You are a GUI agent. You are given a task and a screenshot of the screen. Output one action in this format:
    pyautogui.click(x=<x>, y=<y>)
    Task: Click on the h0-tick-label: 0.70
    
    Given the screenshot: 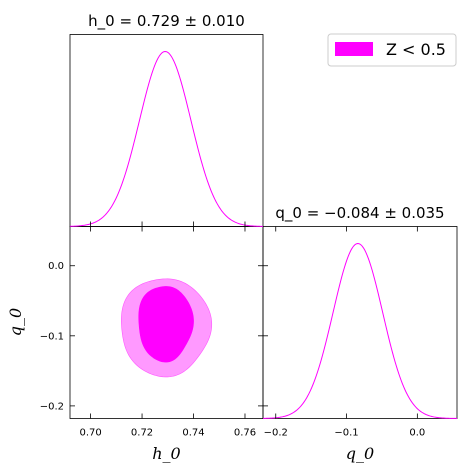 What is the action you would take?
    pyautogui.click(x=90, y=433)
    